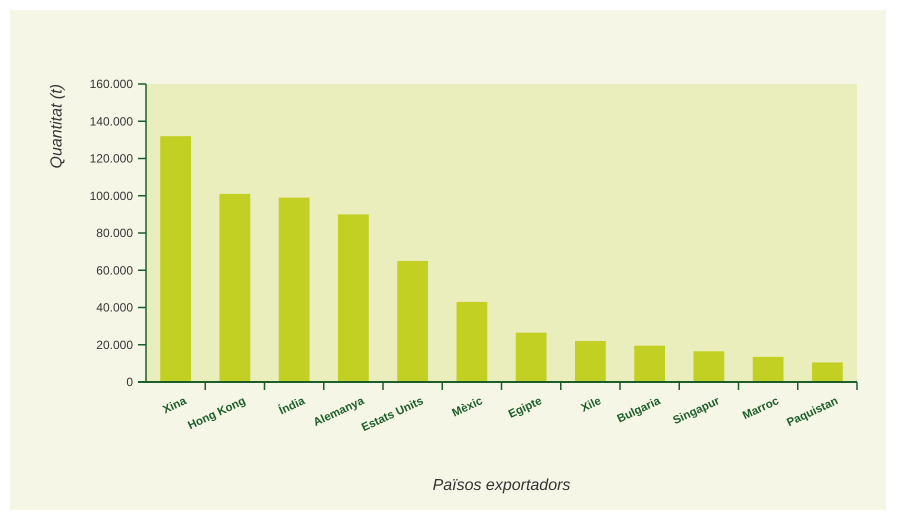  Describe the element at coordinates (115, 345) in the screenshot. I see `y-tick-label: 20.000` at that location.